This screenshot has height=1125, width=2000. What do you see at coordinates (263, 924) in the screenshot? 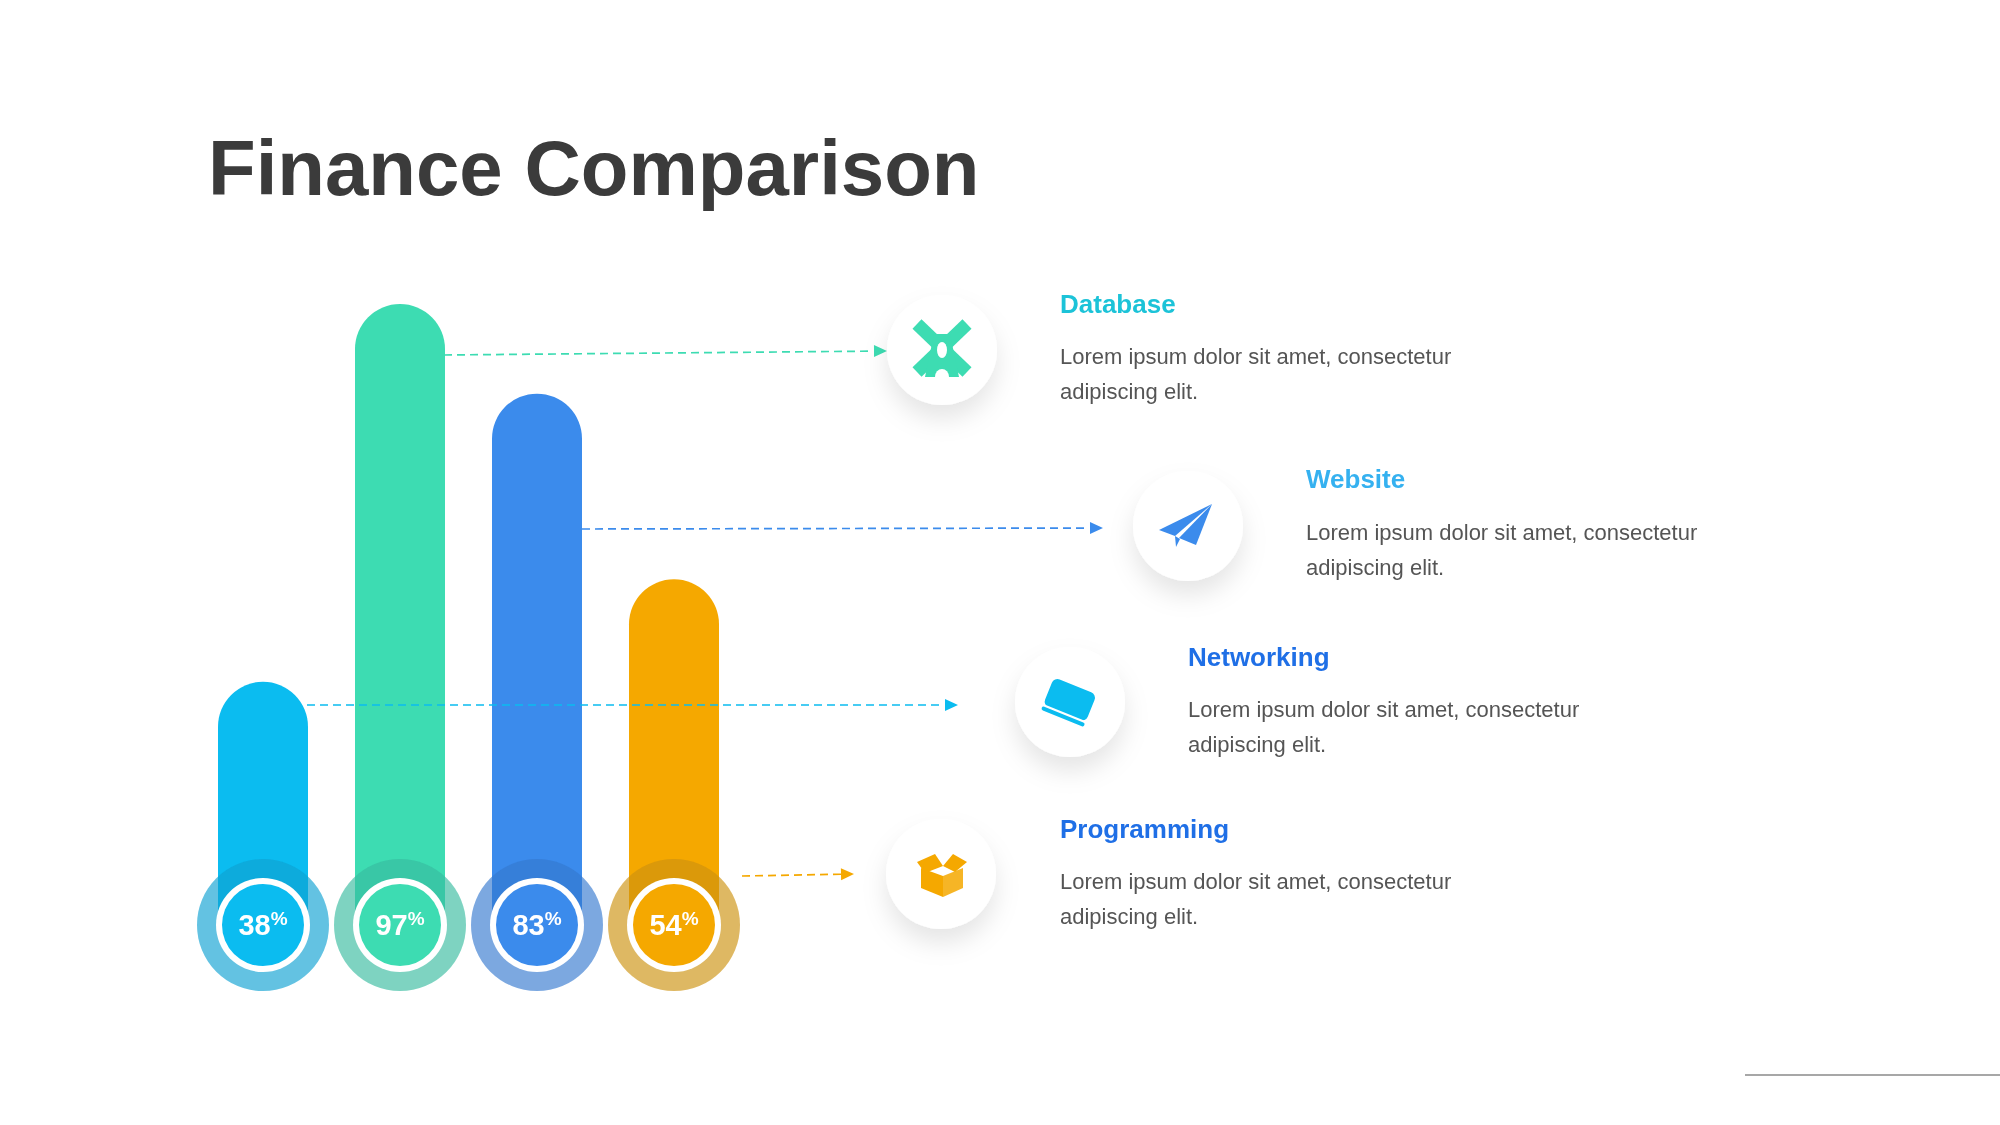
I see `data-label: 38$^{%}$` at bounding box center [263, 924].